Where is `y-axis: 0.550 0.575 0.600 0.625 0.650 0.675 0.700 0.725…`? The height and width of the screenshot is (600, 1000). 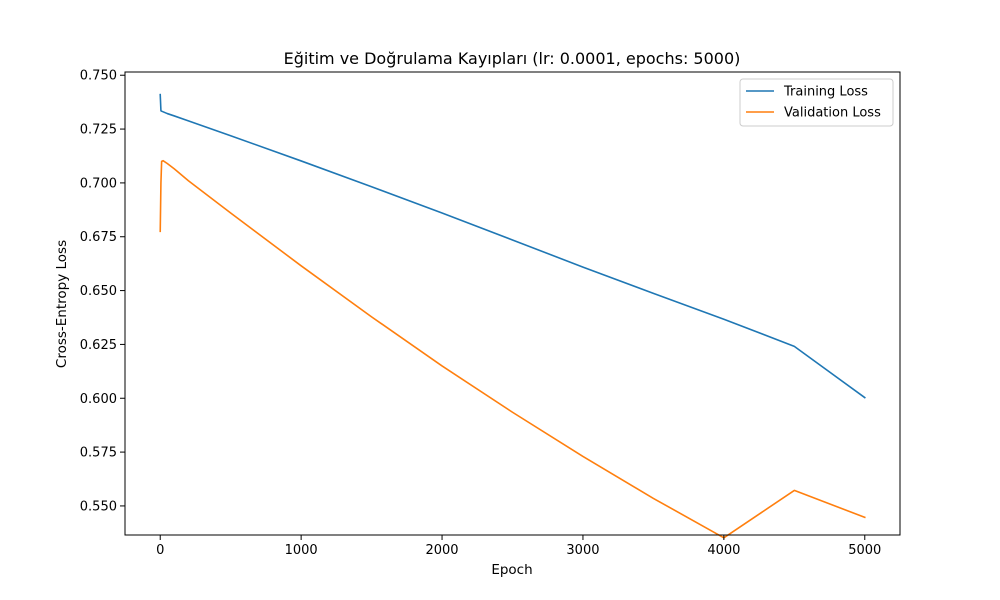 y-axis: 0.550 0.575 0.600 0.625 0.650 0.675 0.700 0.725… is located at coordinates (102, 291).